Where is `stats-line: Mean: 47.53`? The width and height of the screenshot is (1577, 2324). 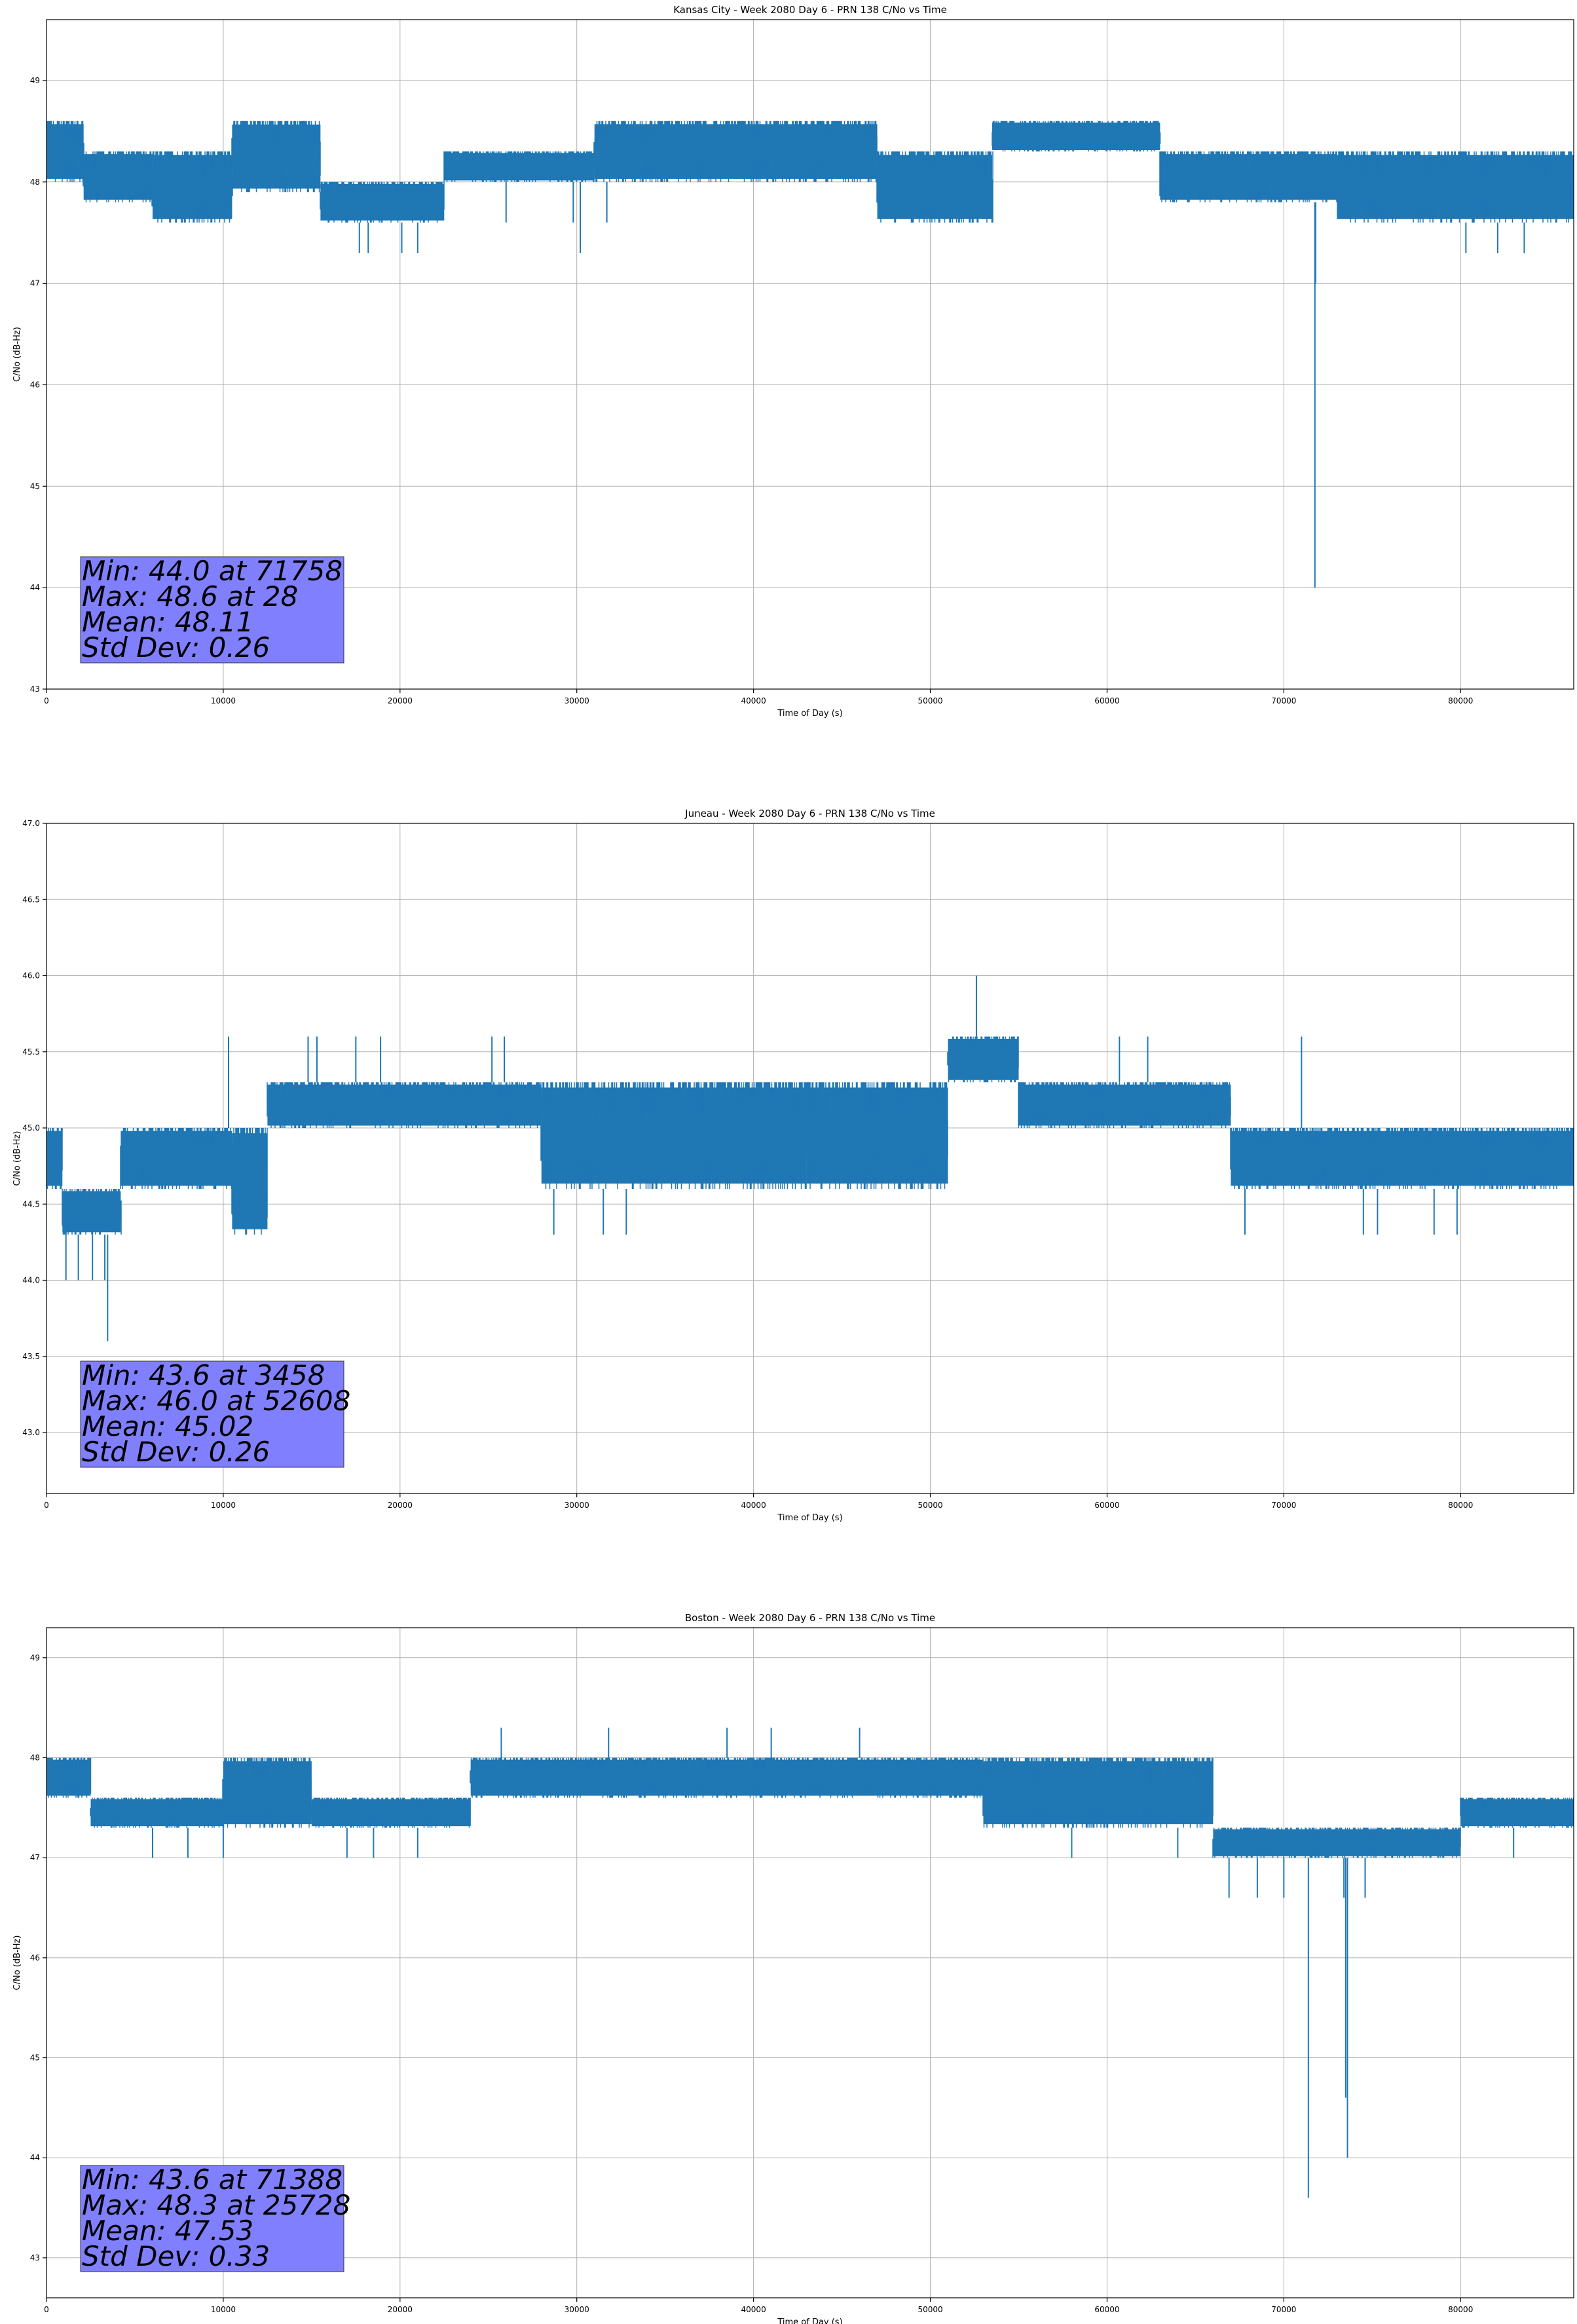 stats-line: Mean: 47.53 is located at coordinates (167, 2231).